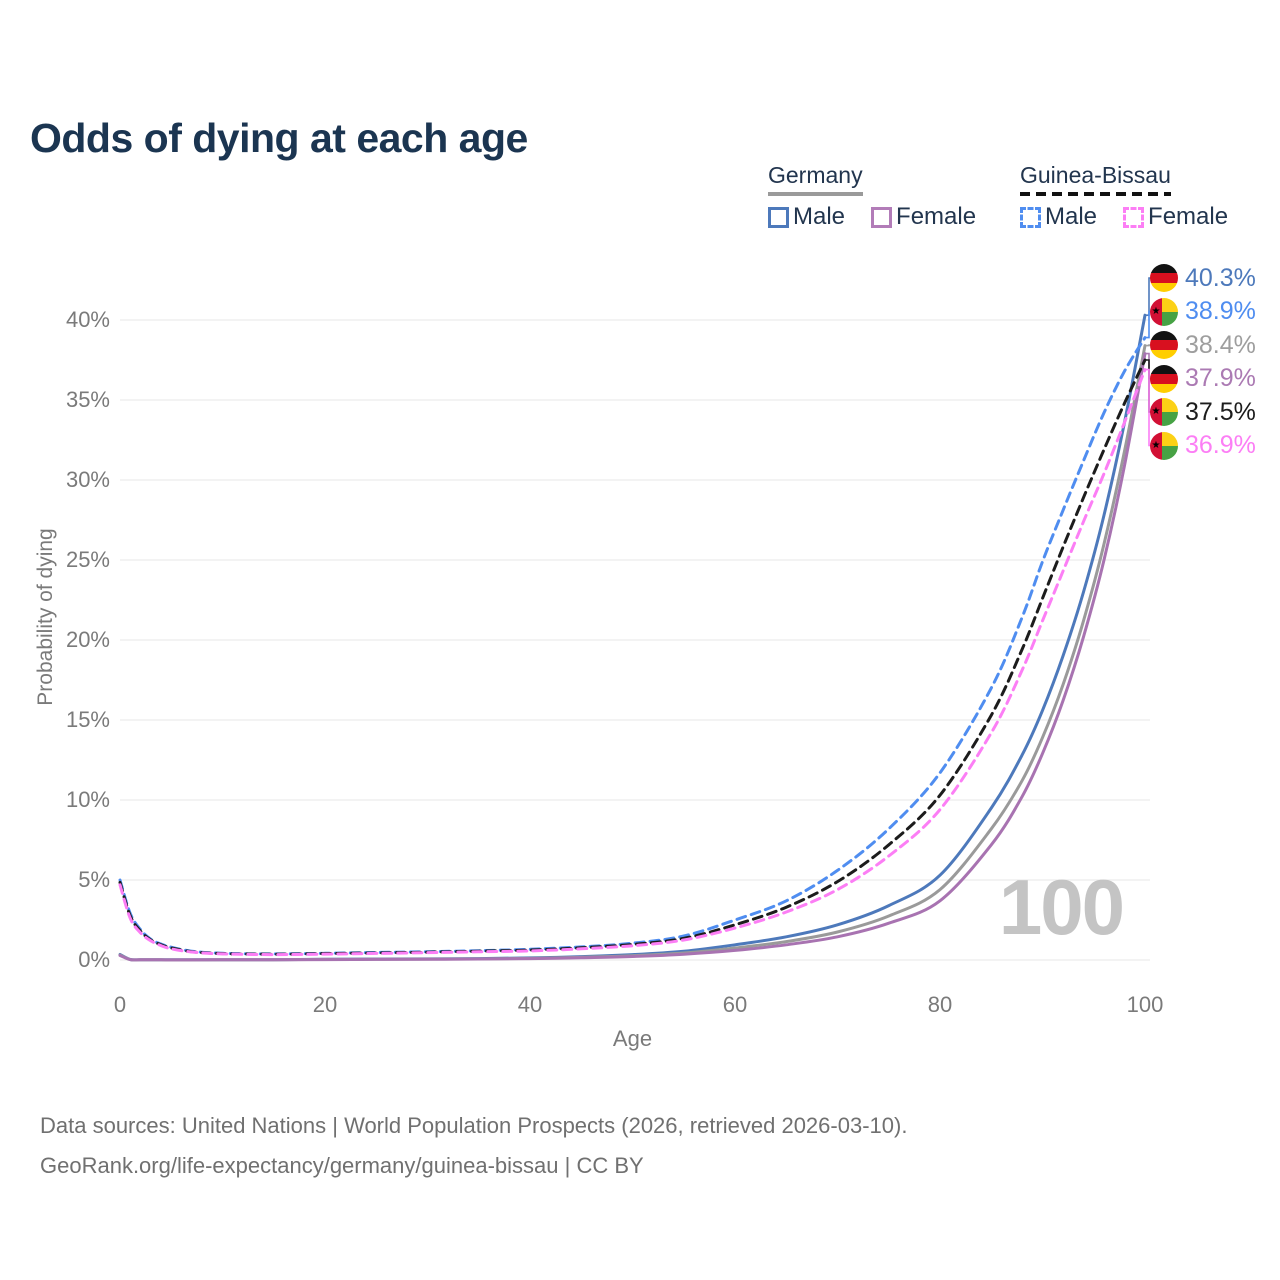 The height and width of the screenshot is (1280, 1280). I want to click on legend-item-guinea-bissau-female: Female, so click(1175, 217).